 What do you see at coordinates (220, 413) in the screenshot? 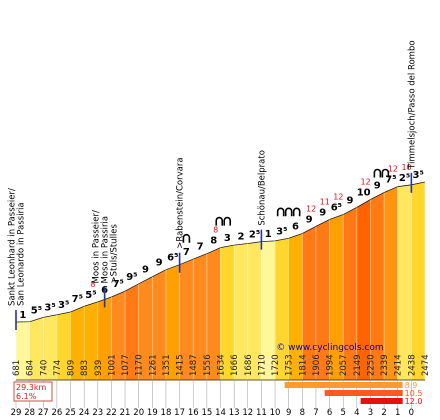
I see `km-tick-label: 14` at bounding box center [220, 413].